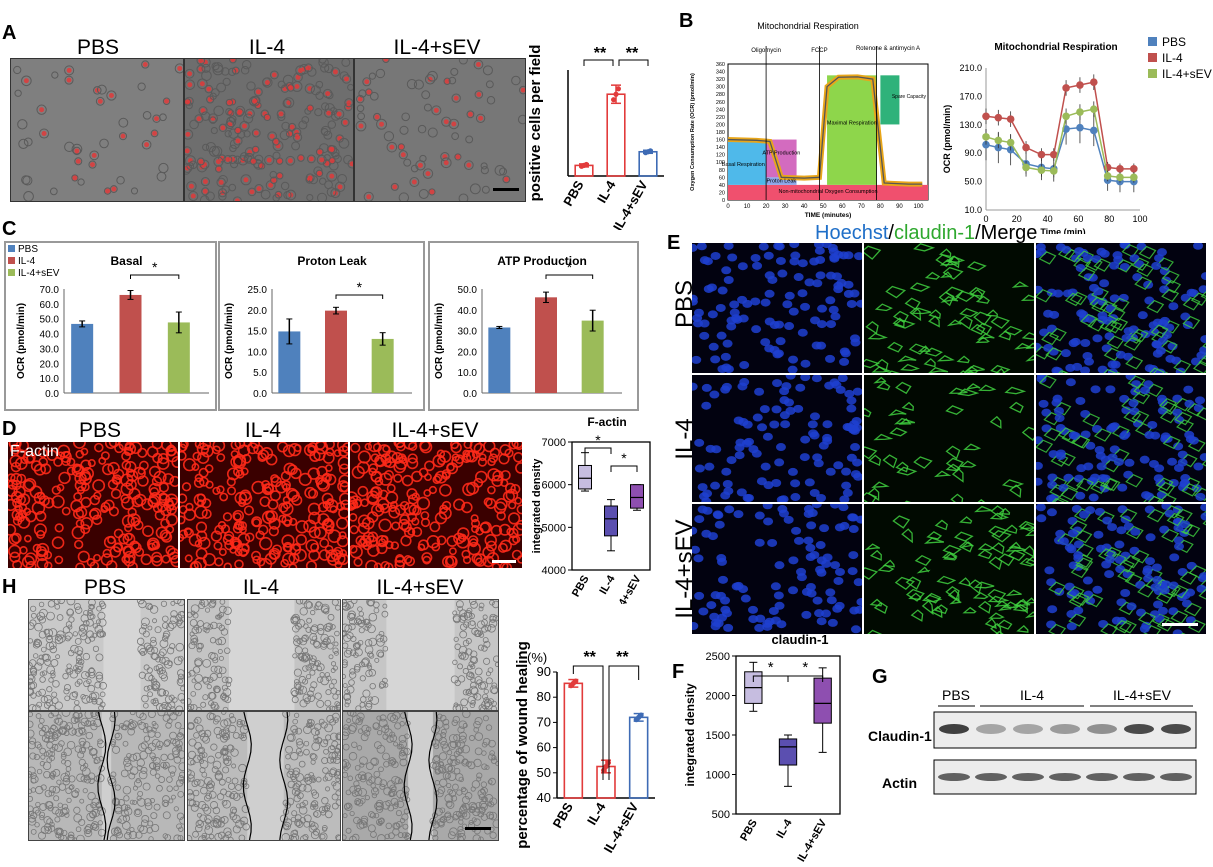 The width and height of the screenshot is (1213, 867). I want to click on e-hoechst-il4sev, so click(777, 569).